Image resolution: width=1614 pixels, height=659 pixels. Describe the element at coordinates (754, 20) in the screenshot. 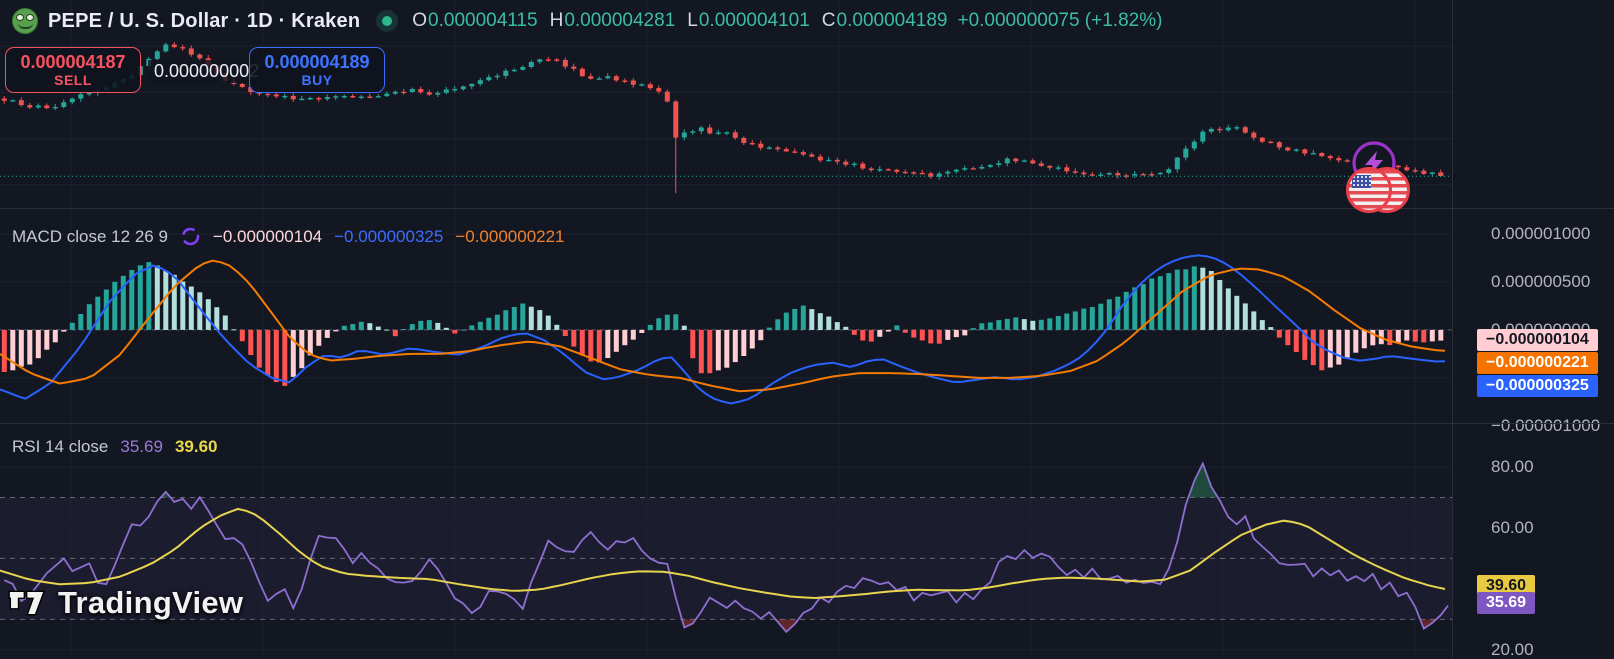

I see `low-value: 0.000004101` at that location.